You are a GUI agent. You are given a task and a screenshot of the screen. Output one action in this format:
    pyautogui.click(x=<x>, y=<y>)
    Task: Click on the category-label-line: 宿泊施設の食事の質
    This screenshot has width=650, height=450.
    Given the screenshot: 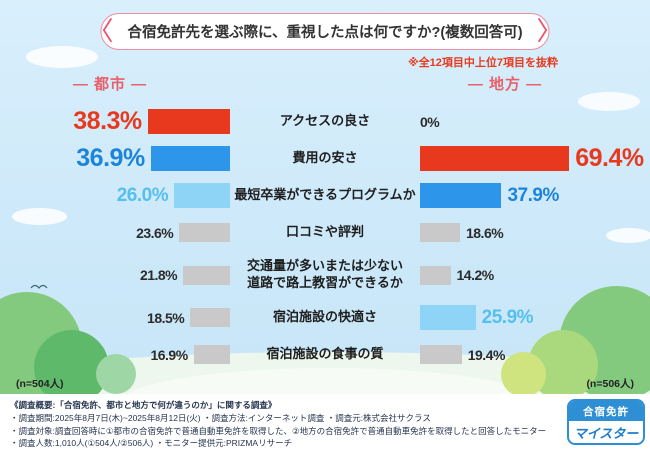 What is the action you would take?
    pyautogui.click(x=325, y=354)
    